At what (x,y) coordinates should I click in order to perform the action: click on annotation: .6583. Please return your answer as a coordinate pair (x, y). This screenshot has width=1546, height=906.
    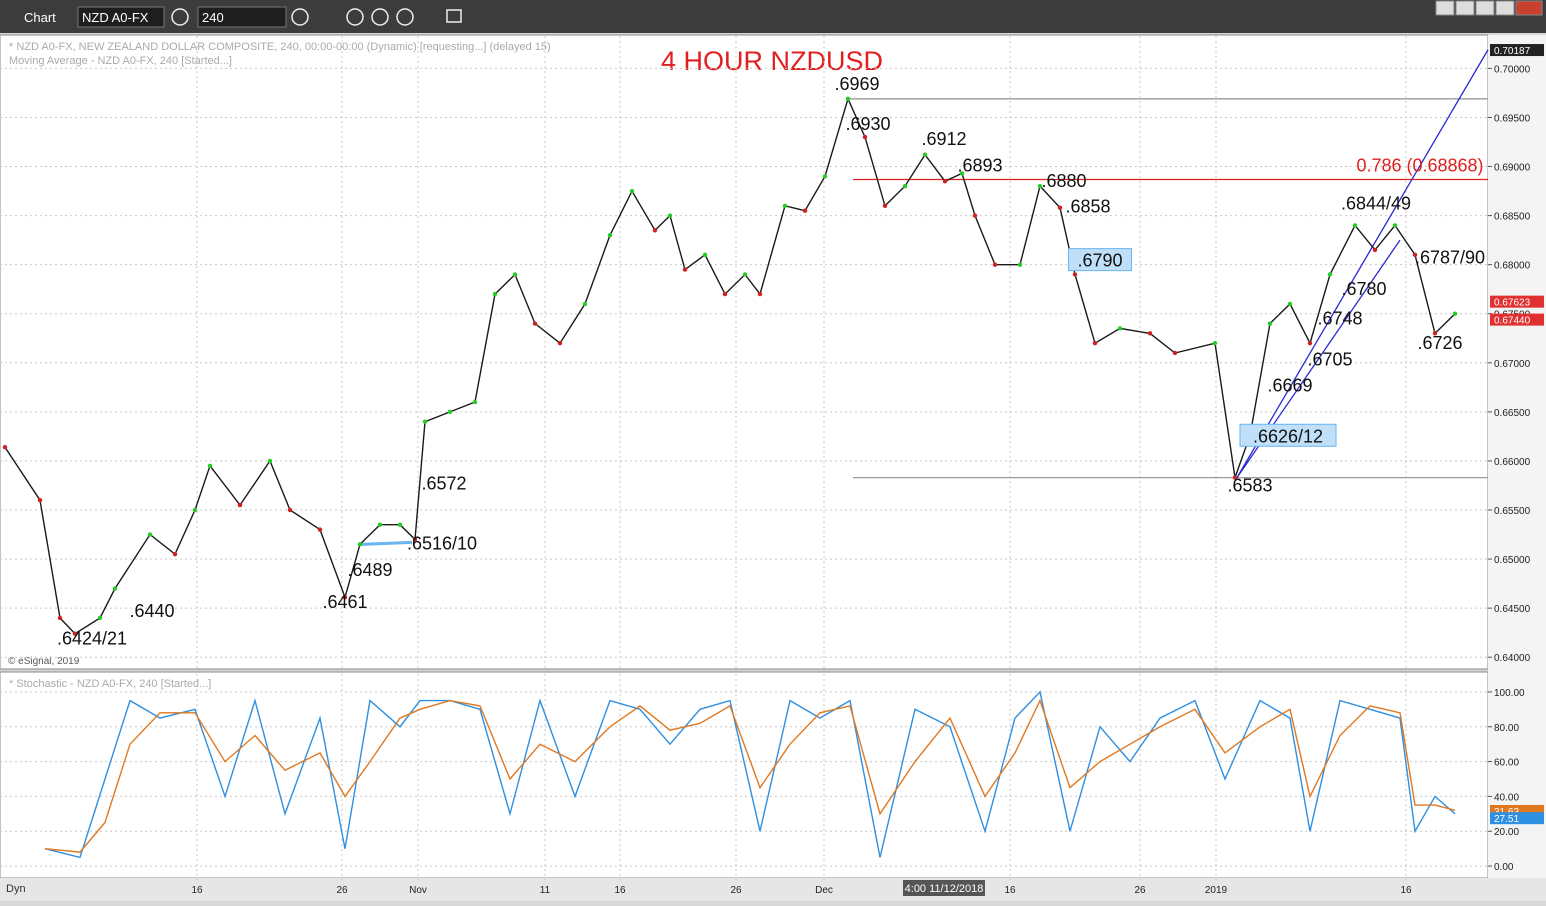
    Looking at the image, I should click on (1249, 485).